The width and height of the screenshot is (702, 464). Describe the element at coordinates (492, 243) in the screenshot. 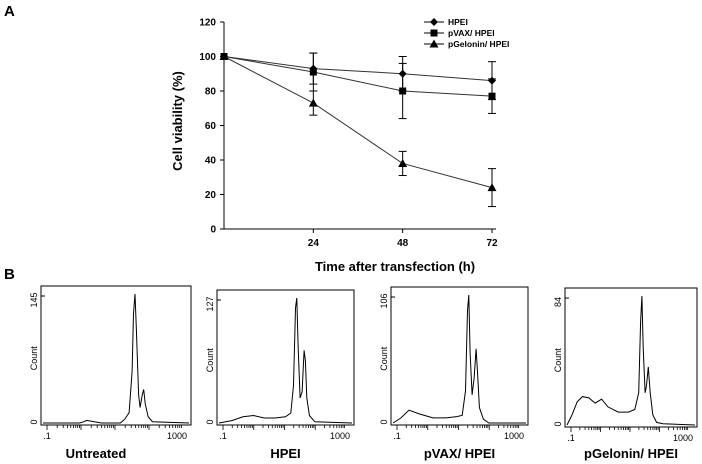

I see `x-tick-label: 72` at that location.